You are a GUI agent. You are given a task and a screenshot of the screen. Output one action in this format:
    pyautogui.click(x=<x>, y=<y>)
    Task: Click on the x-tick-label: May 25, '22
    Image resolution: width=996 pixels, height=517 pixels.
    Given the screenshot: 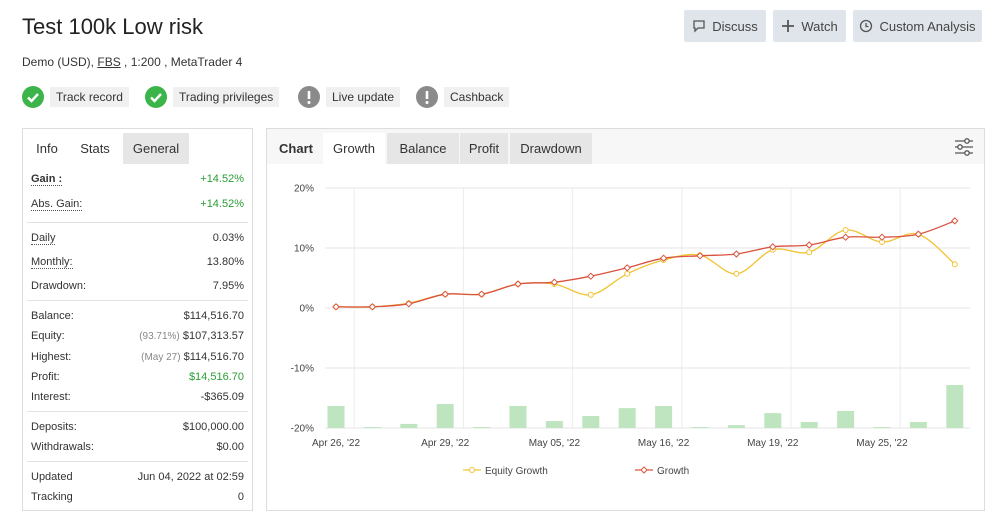 What is the action you would take?
    pyautogui.click(x=882, y=443)
    